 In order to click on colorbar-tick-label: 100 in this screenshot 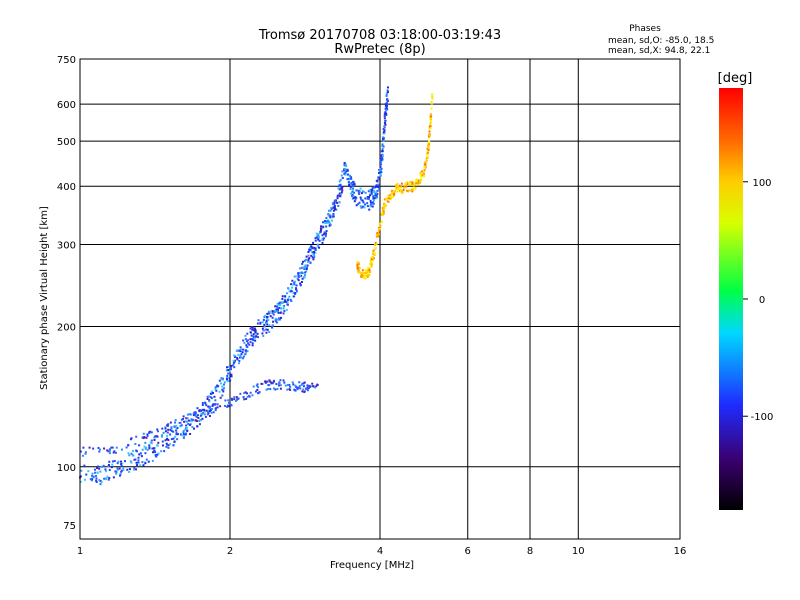, I will do `click(761, 183)`.